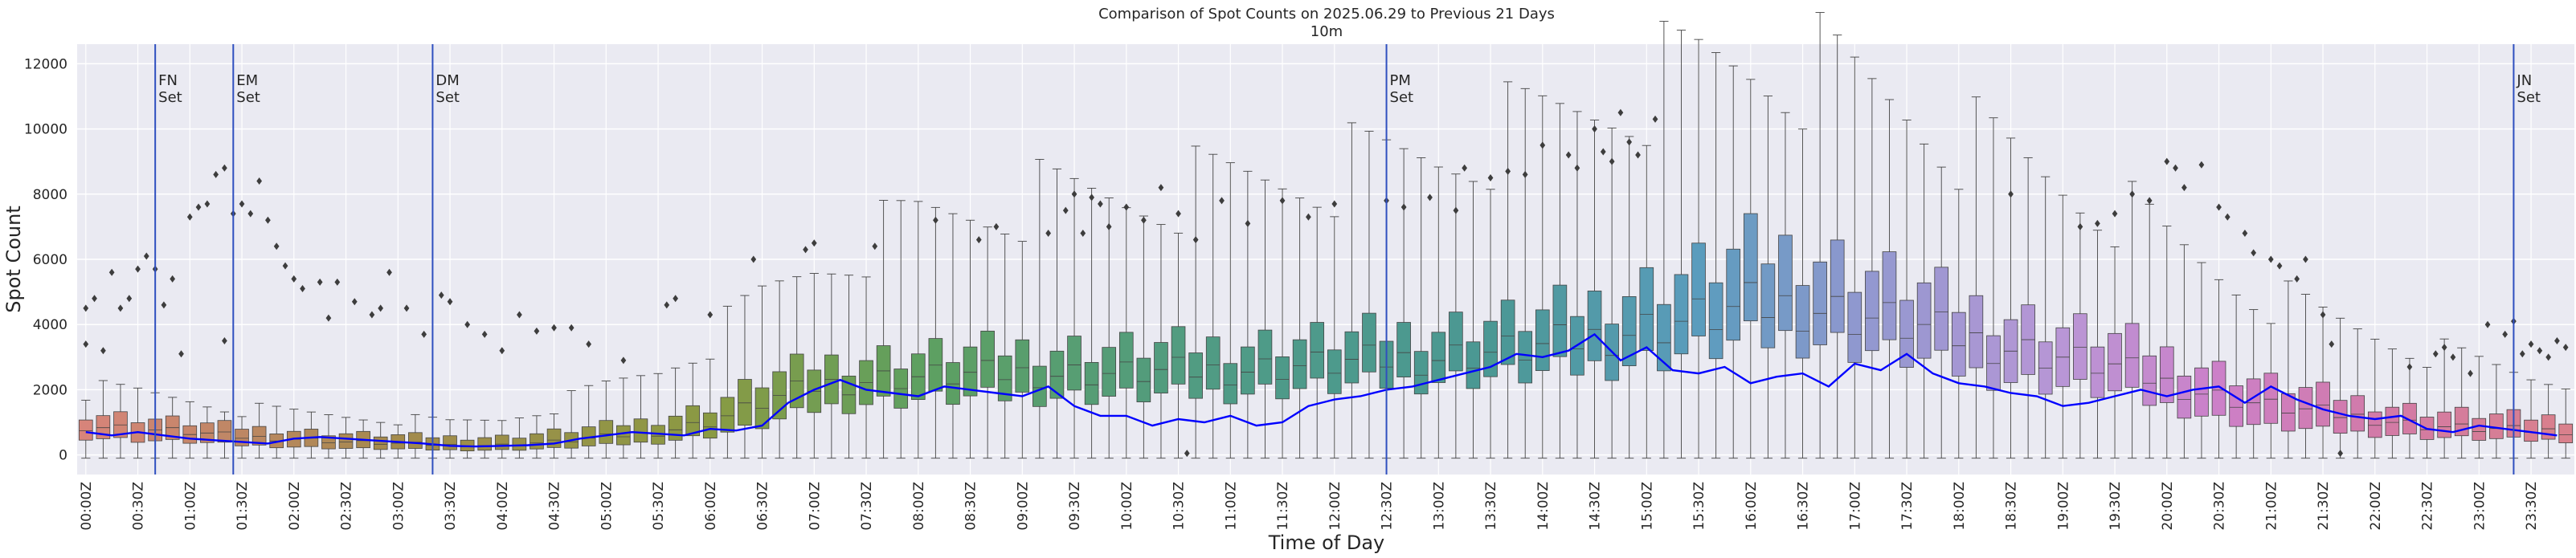 The image size is (2576, 558). I want to click on x-tick-label: 01:00Z, so click(190, 506).